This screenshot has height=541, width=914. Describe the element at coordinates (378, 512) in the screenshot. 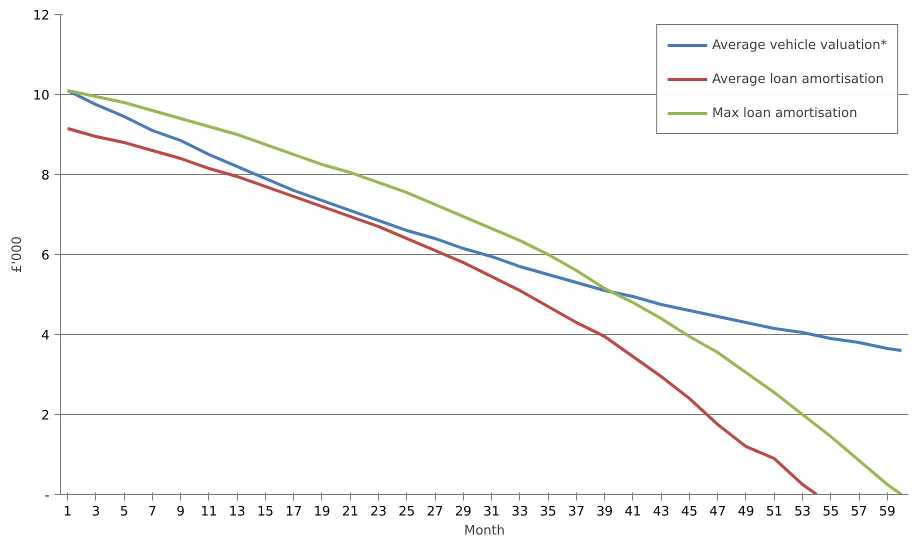

I see `x-tick-label: 23` at that location.